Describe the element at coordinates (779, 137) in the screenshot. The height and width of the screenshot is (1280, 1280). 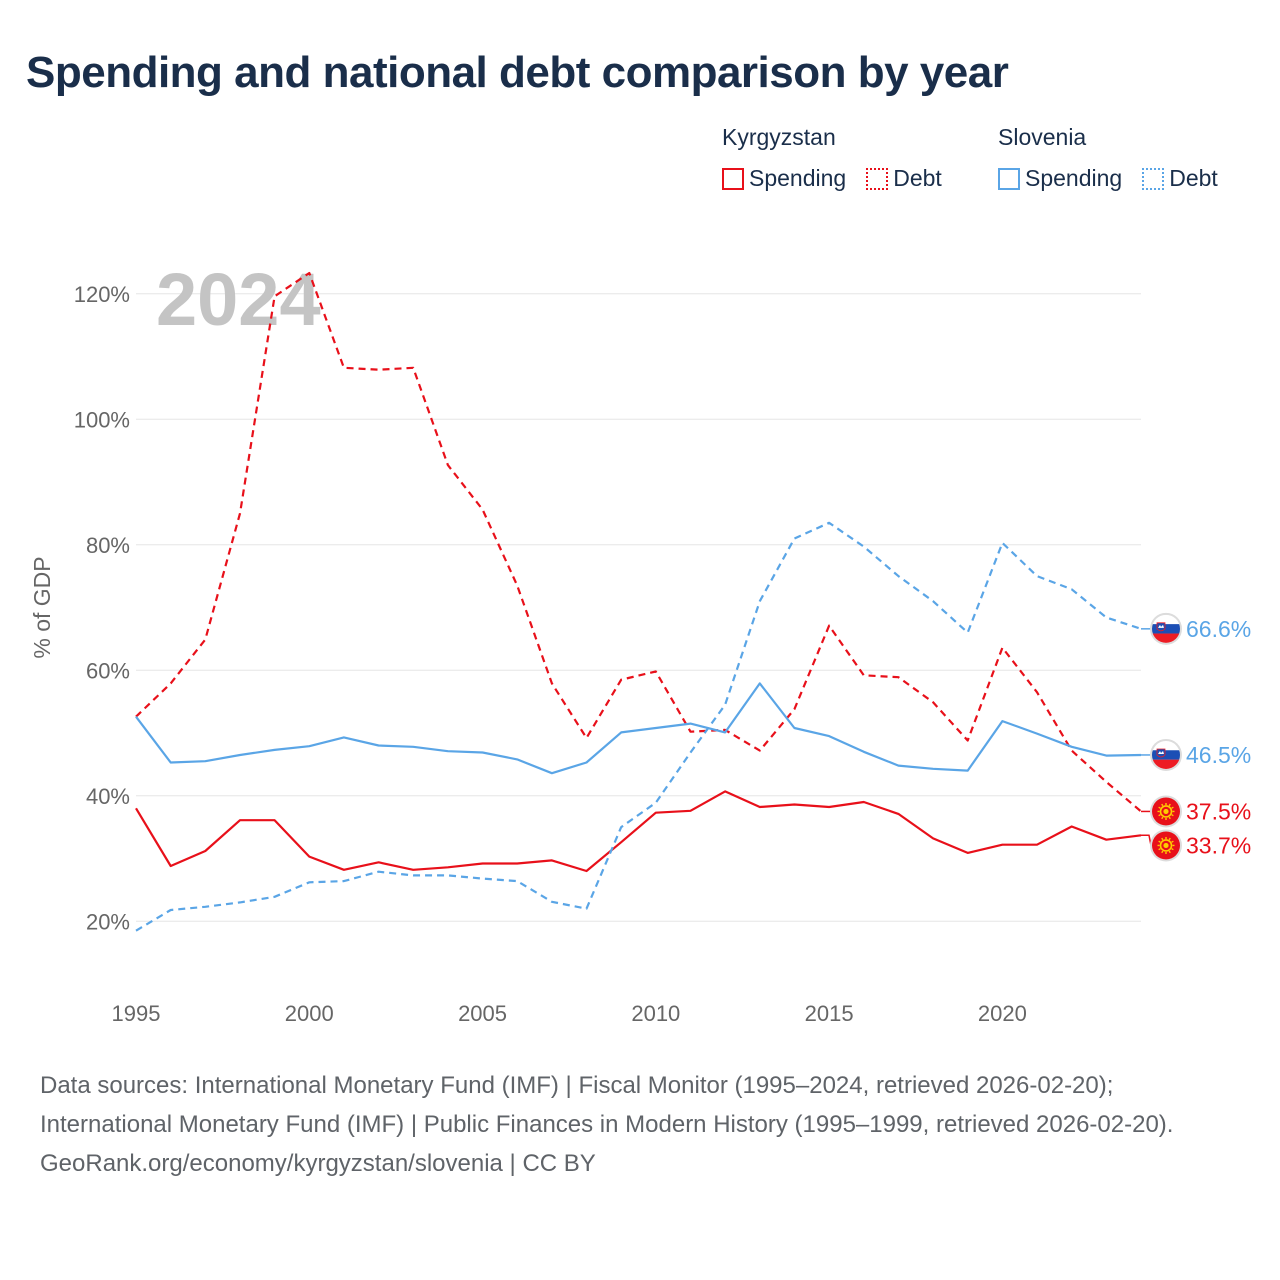
I see `legend-country-label: Kyrgyzstan` at that location.